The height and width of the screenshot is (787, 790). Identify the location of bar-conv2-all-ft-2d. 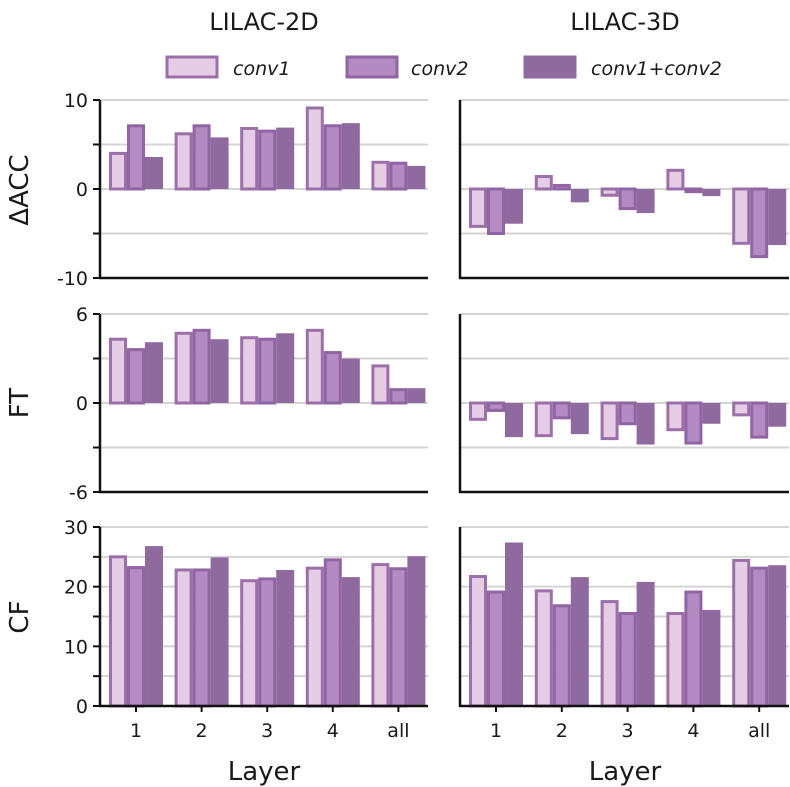
(398, 396).